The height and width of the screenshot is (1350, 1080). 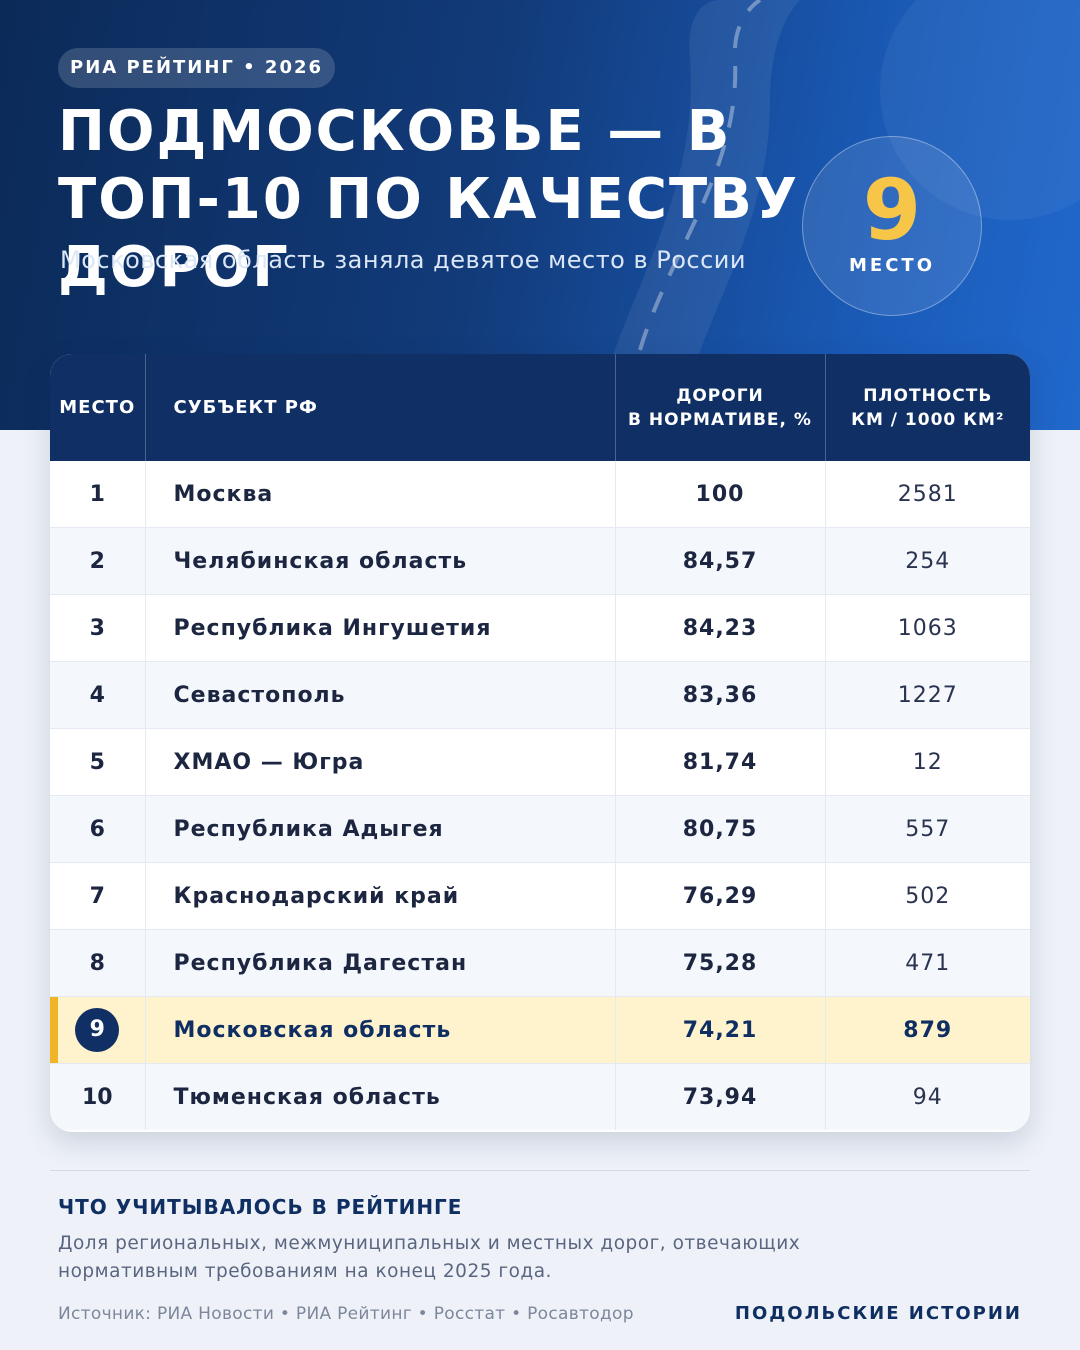 I want to click on norm-cell: 73,94, so click(x=720, y=1096).